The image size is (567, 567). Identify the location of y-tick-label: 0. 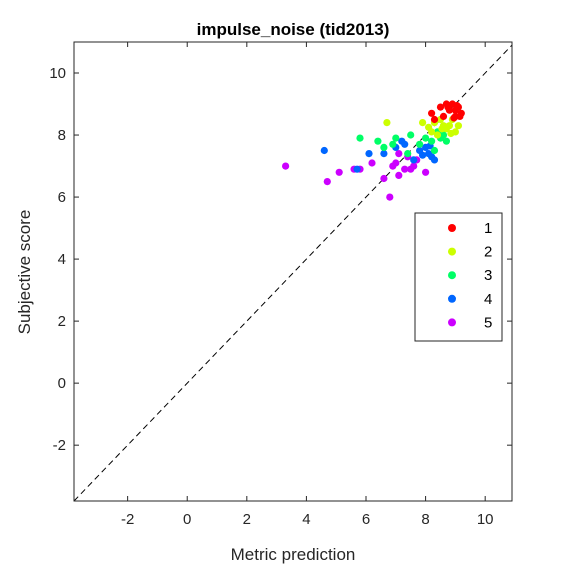
(62, 383).